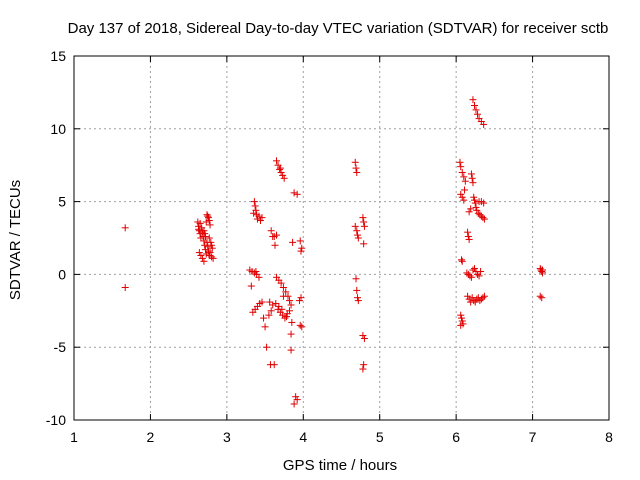 This screenshot has width=640, height=480. Describe the element at coordinates (456, 437) in the screenshot. I see `x-tick-label: 6` at that location.